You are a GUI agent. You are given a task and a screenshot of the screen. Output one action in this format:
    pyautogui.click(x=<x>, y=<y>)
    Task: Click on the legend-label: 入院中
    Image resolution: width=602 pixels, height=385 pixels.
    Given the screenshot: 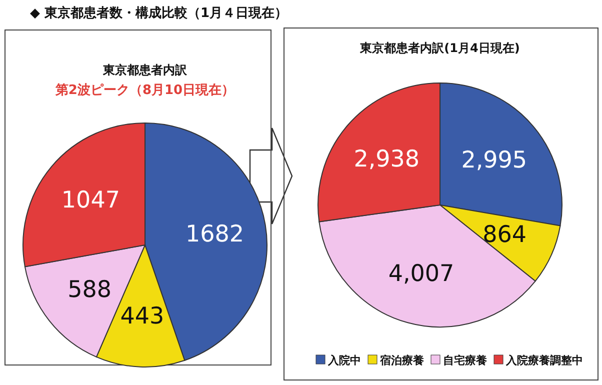 What is the action you would take?
    pyautogui.click(x=344, y=360)
    